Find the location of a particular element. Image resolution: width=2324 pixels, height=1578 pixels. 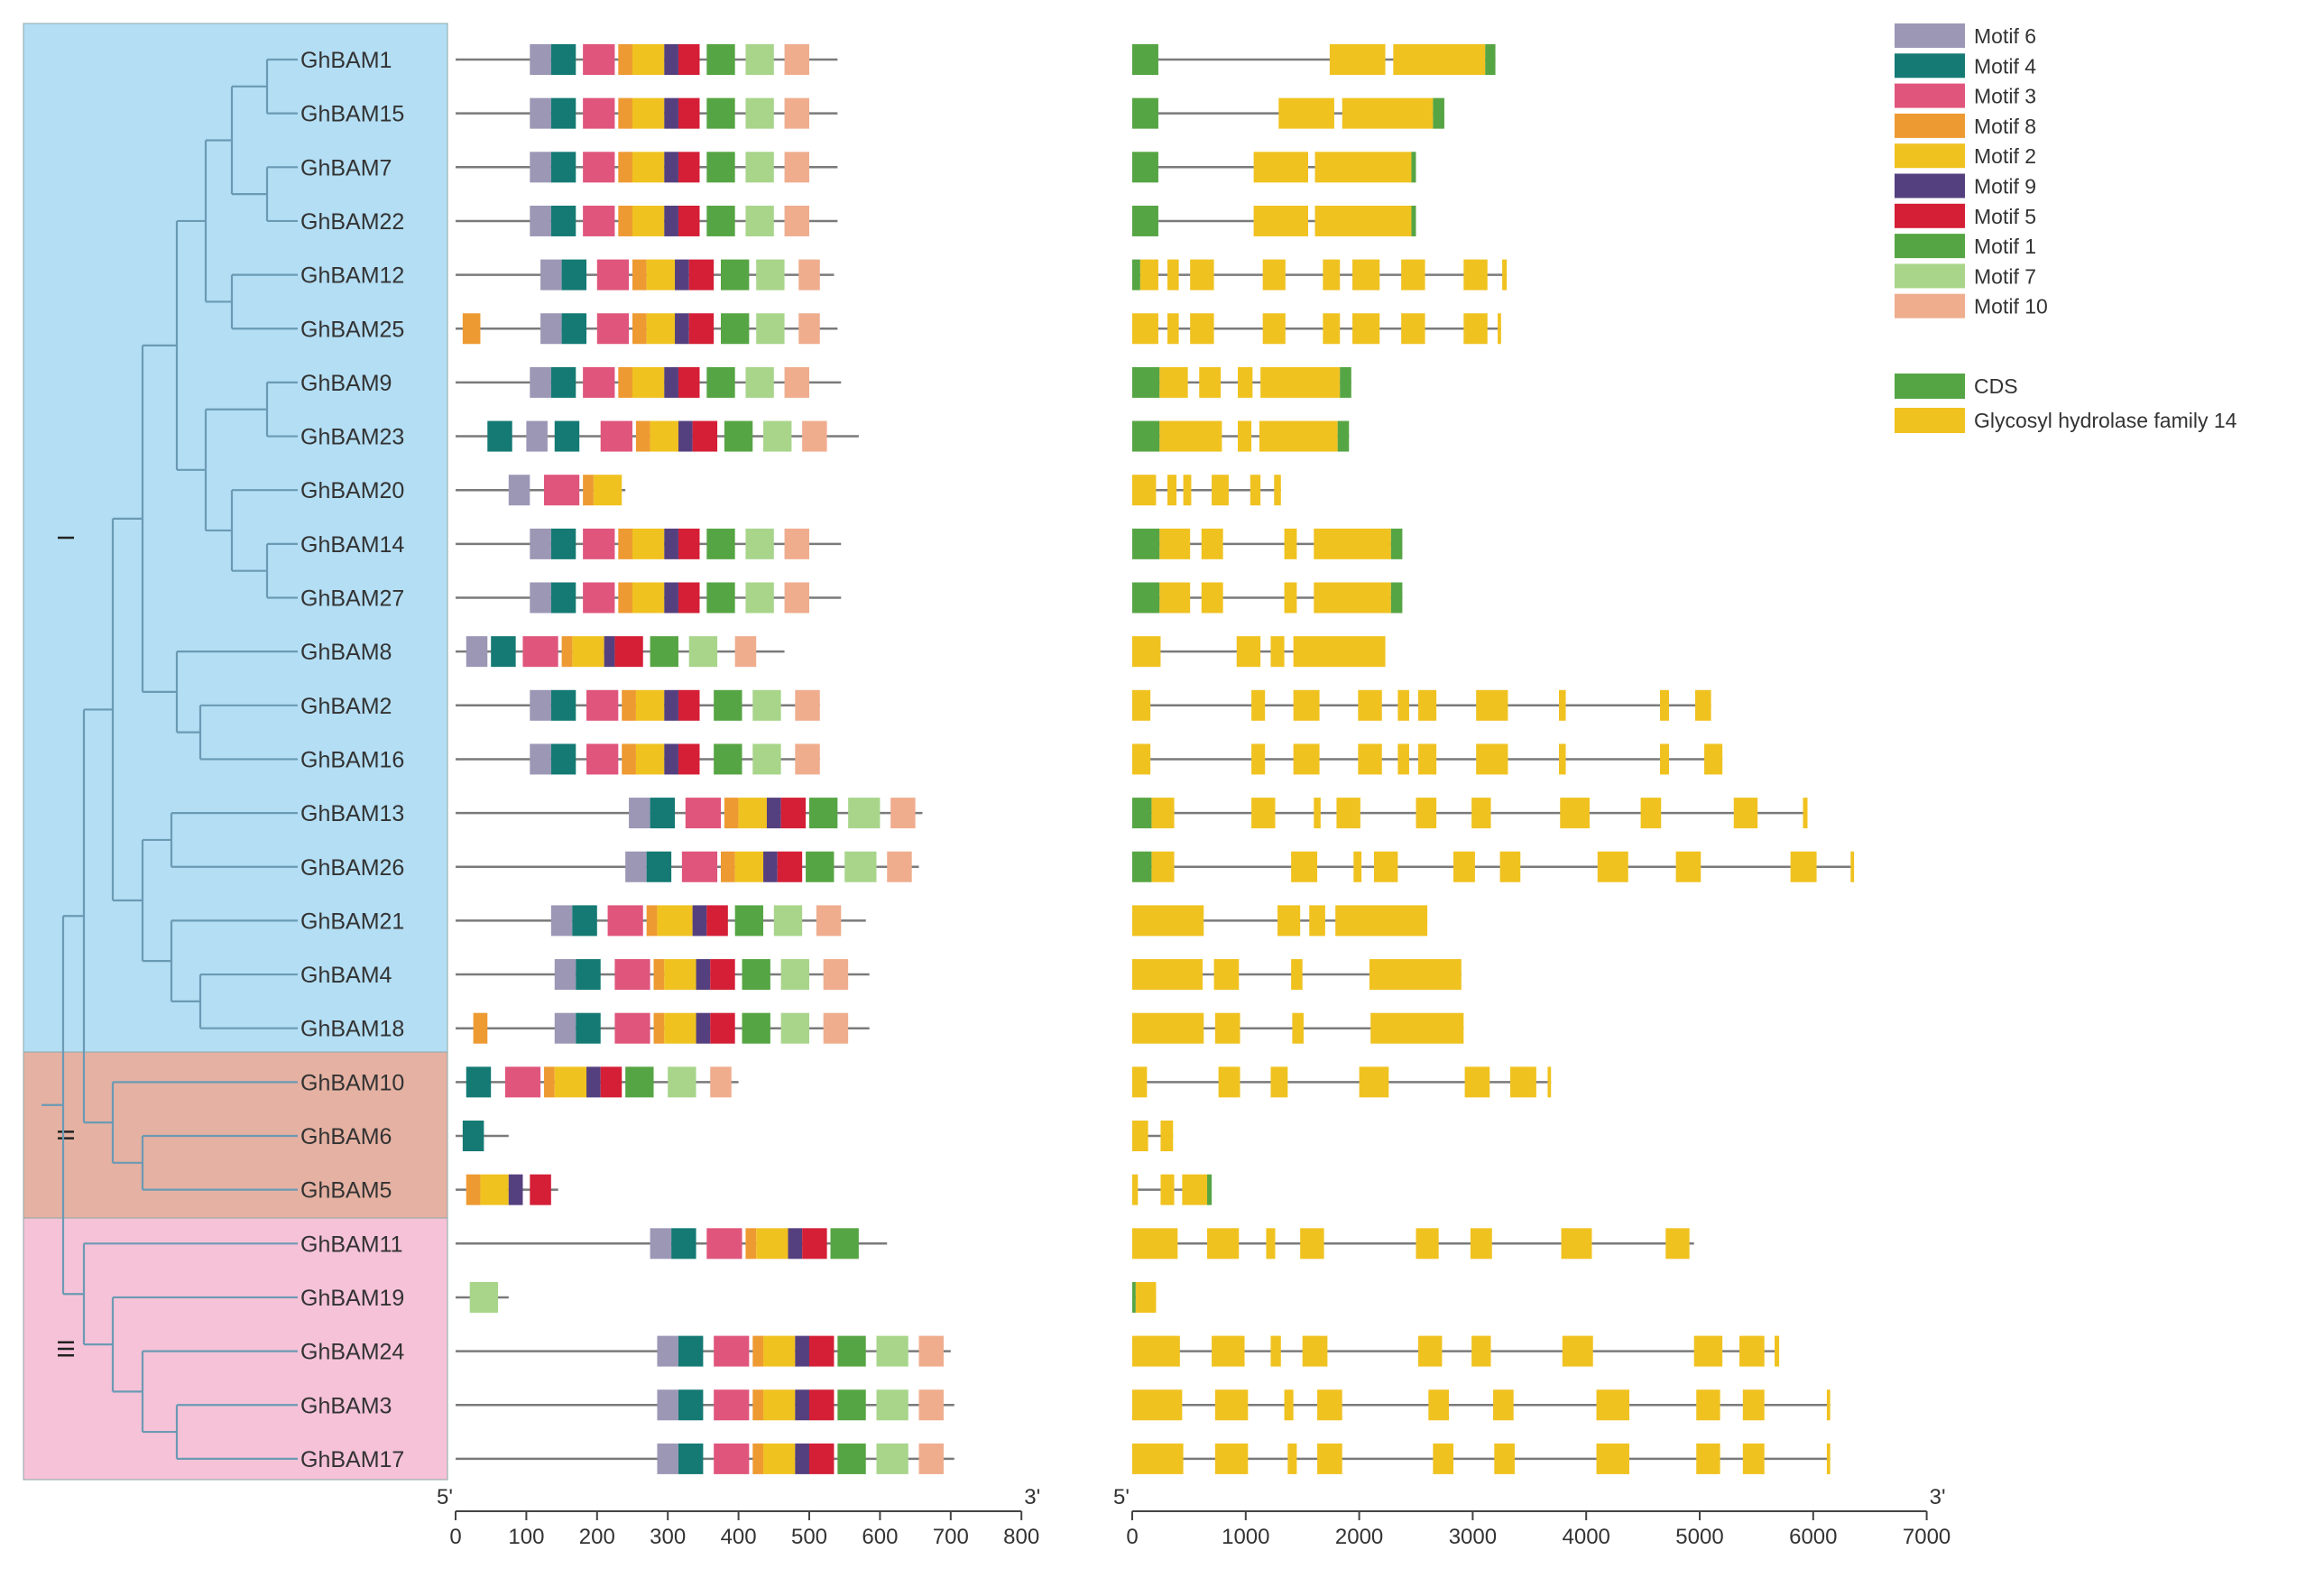

structure-axis-tick-label: 0 is located at coordinates (1132, 1537).